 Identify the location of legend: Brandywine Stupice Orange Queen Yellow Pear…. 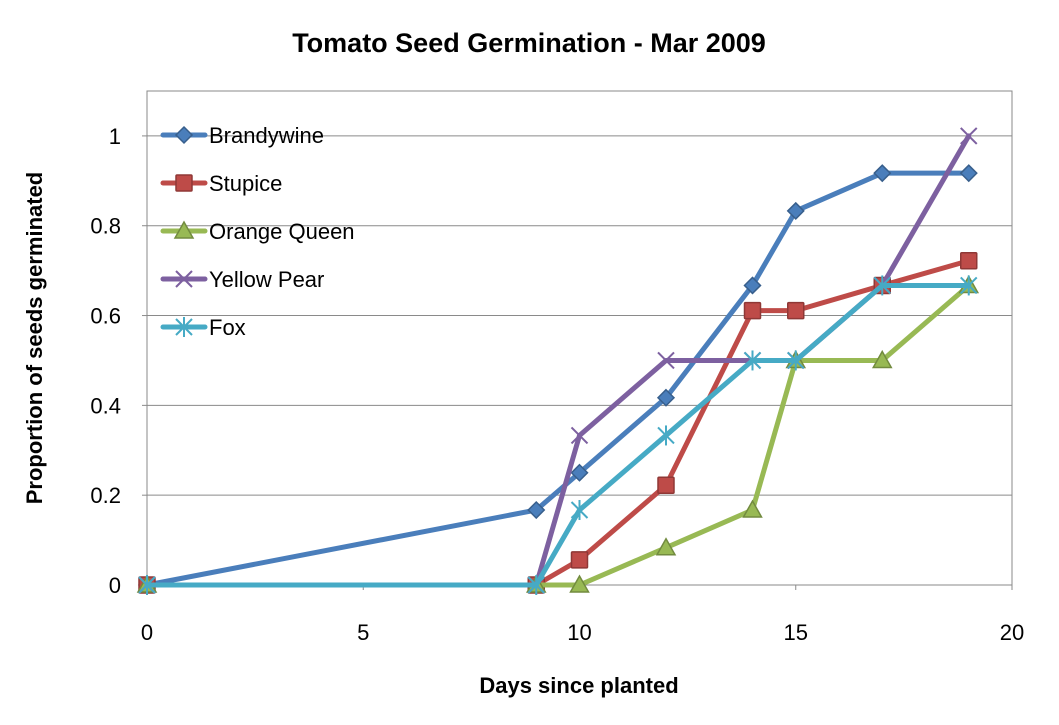
(257, 231).